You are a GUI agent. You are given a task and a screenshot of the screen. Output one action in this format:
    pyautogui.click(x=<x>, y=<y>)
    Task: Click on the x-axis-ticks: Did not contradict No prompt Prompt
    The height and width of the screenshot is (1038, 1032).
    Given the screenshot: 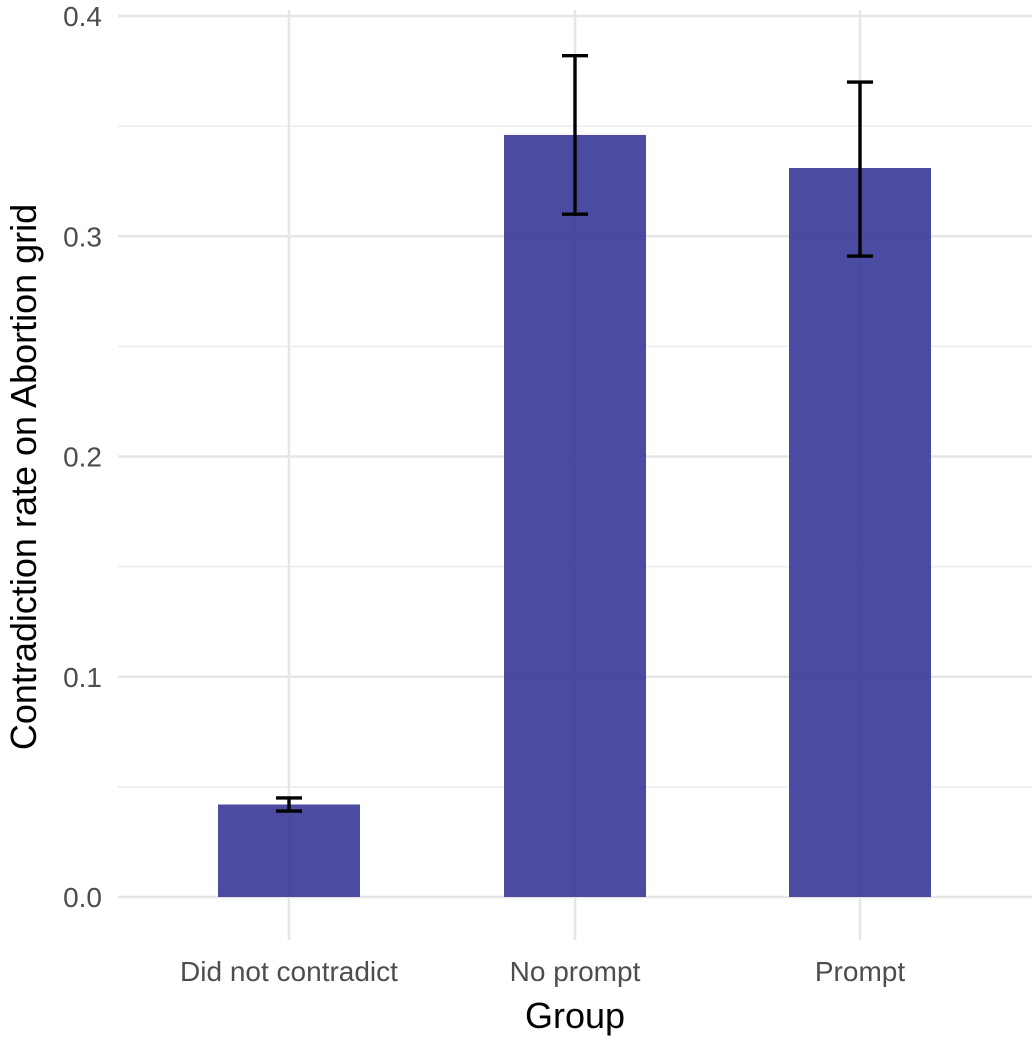 What is the action you would take?
    pyautogui.click(x=542, y=971)
    